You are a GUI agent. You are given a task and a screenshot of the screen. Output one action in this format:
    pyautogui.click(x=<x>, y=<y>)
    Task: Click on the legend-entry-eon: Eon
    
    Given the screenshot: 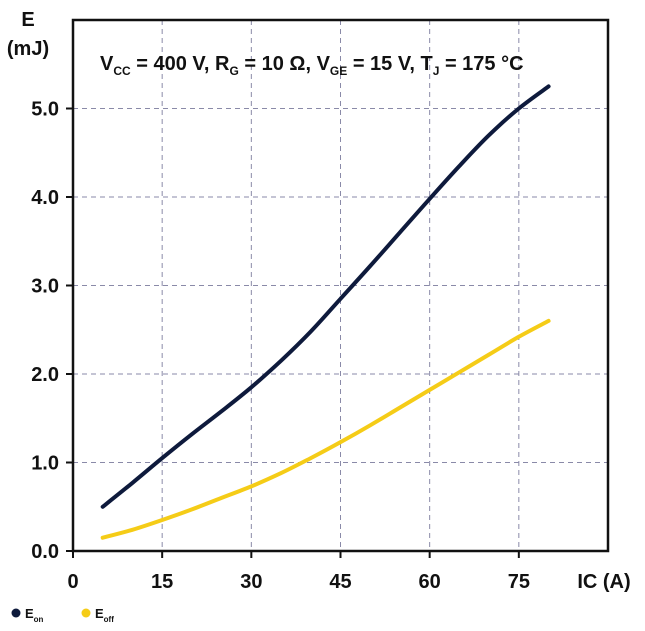 What is the action you would take?
    pyautogui.click(x=27, y=615)
    